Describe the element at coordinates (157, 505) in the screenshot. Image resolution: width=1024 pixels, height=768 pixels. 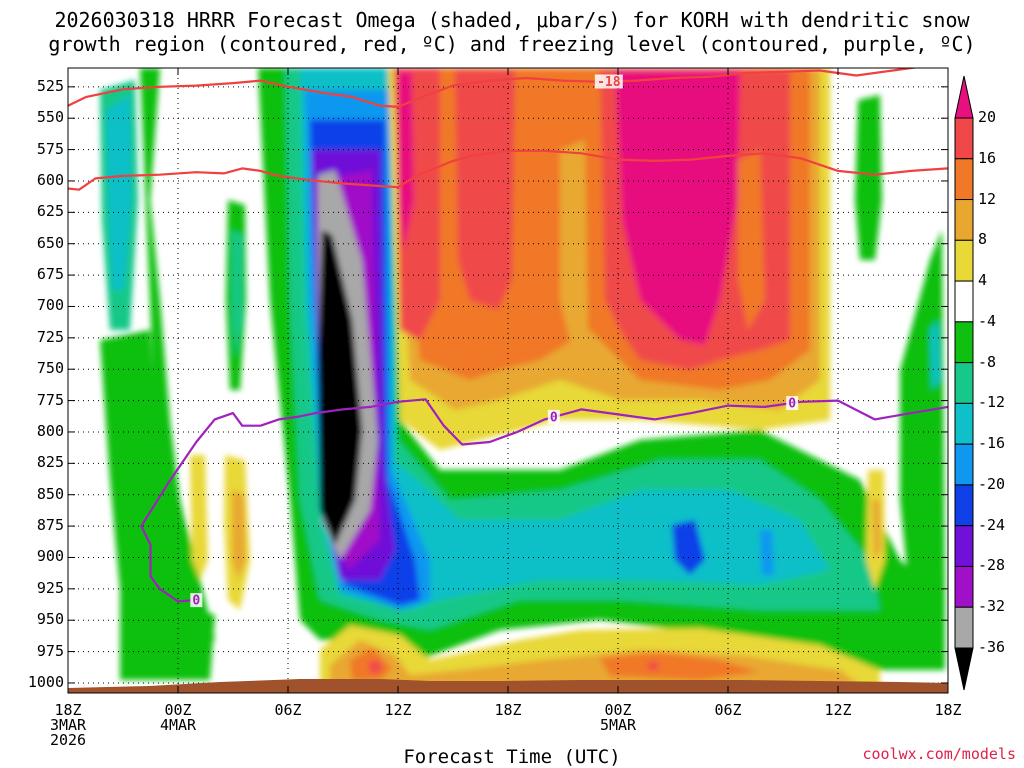
I see `omega-band-green-lower-left` at that location.